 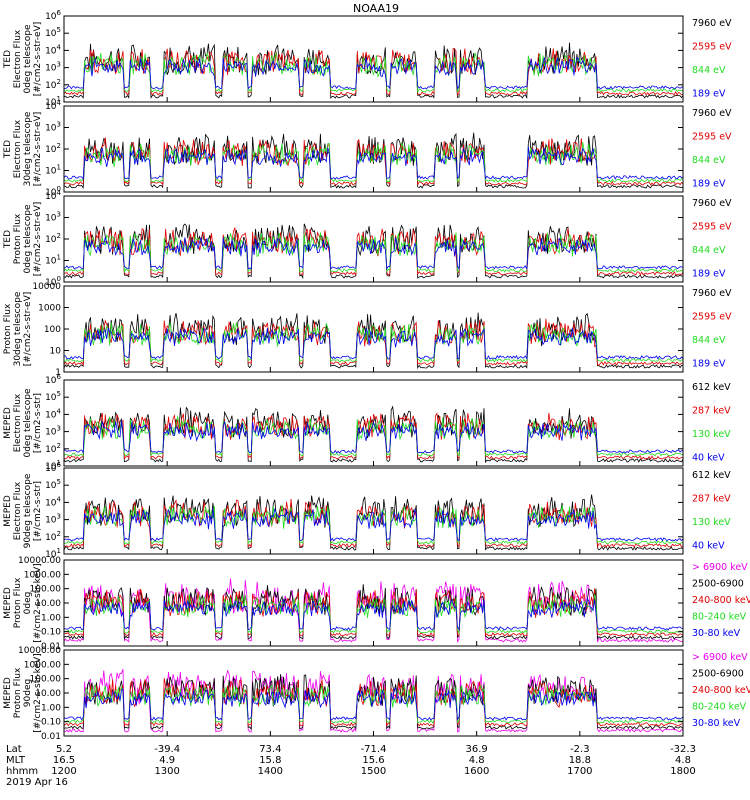 What do you see at coordinates (46, 590) in the screenshot?
I see `y-tick-label: 100.00` at bounding box center [46, 590].